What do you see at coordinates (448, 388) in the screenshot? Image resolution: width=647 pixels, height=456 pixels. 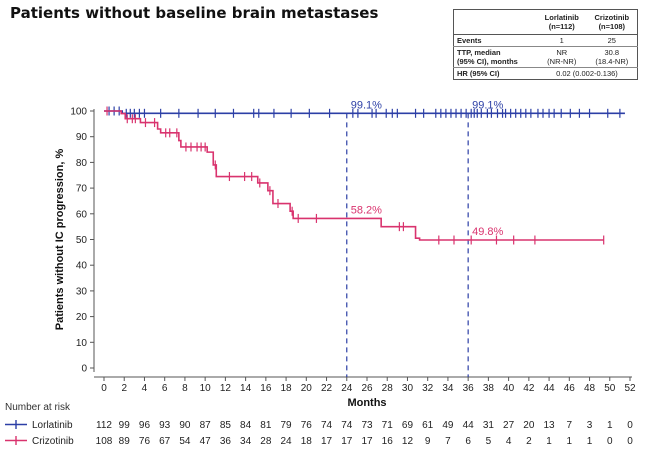 I see `x-tick-label: 34` at bounding box center [448, 388].